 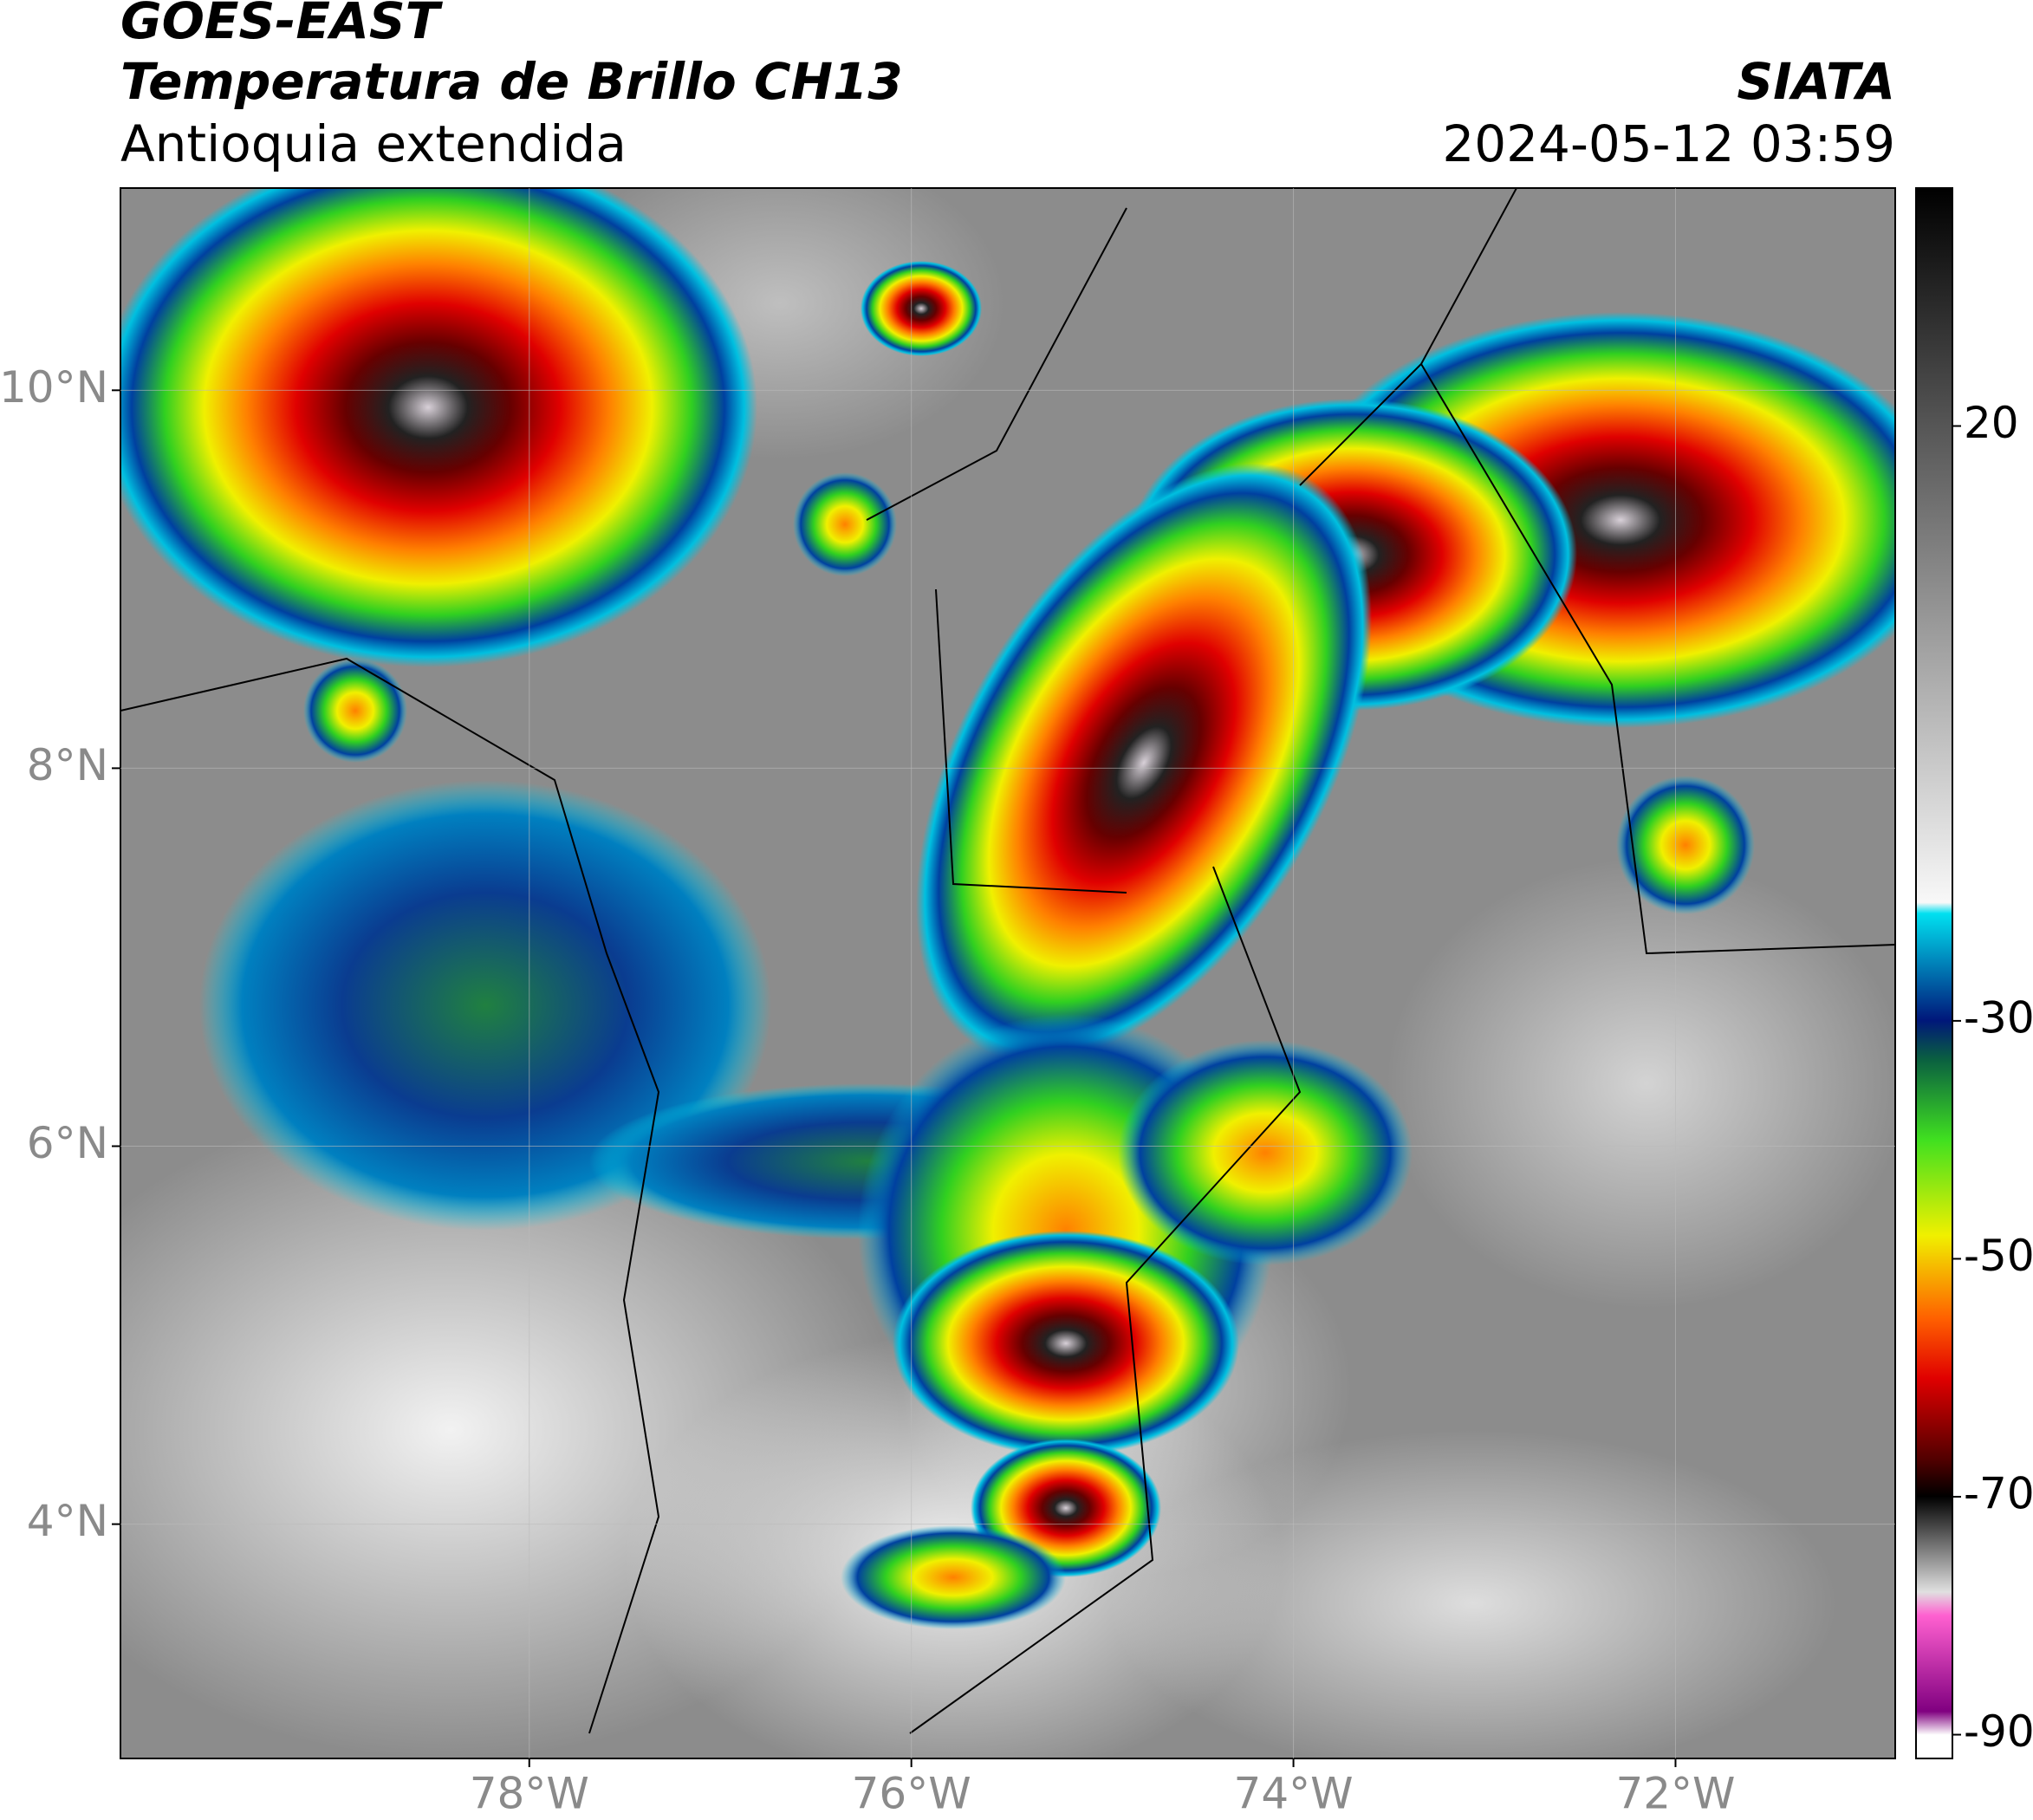 What do you see at coordinates (512, 81) in the screenshot?
I see `subtitle: Temperatura de Brillo CH13` at bounding box center [512, 81].